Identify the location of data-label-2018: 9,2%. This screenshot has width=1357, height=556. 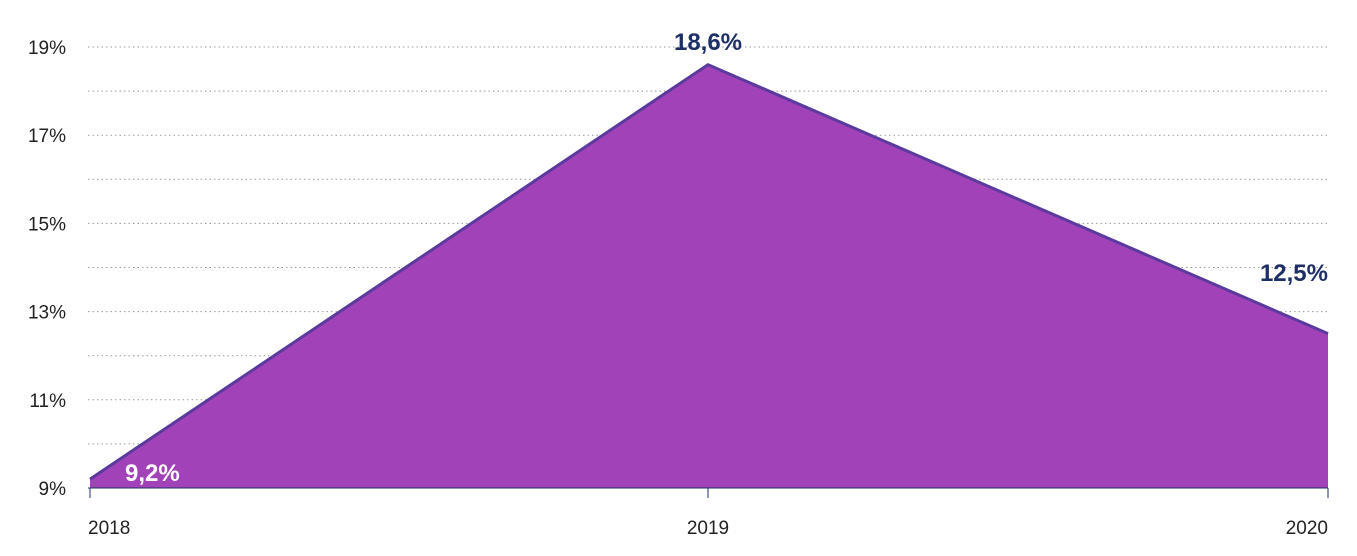
(152, 473).